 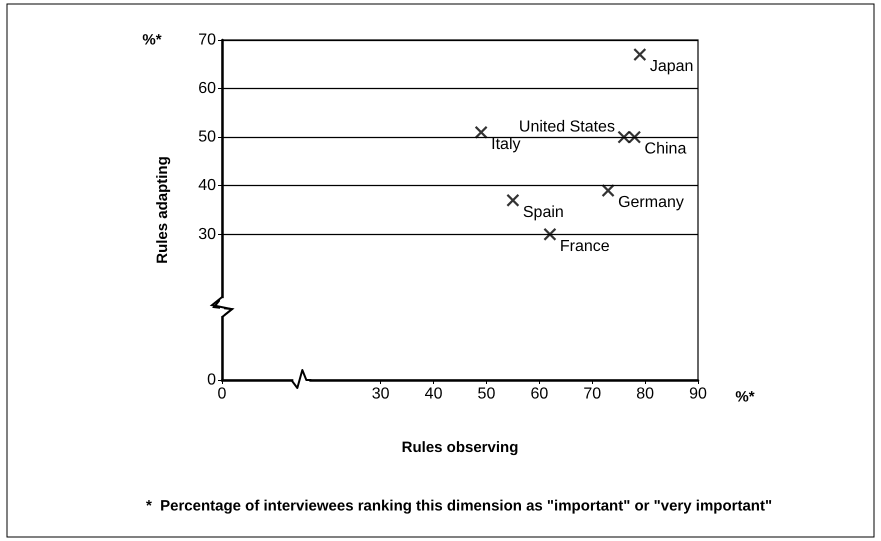 What do you see at coordinates (211, 380) in the screenshot?
I see `y-tick-label: 0` at bounding box center [211, 380].